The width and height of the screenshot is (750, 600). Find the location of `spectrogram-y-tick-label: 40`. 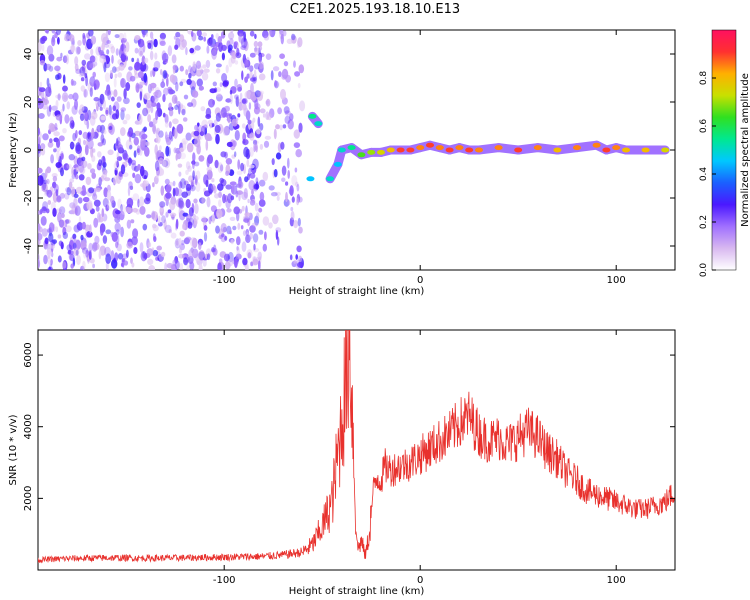

spectrogram-y-tick-label: 40 is located at coordinates (28, 54).